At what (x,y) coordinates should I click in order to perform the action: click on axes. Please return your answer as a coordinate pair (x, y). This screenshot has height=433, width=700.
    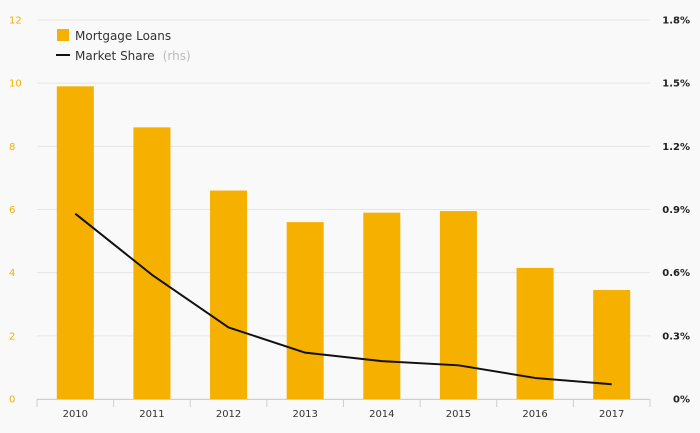
    Looking at the image, I should click on (343, 403).